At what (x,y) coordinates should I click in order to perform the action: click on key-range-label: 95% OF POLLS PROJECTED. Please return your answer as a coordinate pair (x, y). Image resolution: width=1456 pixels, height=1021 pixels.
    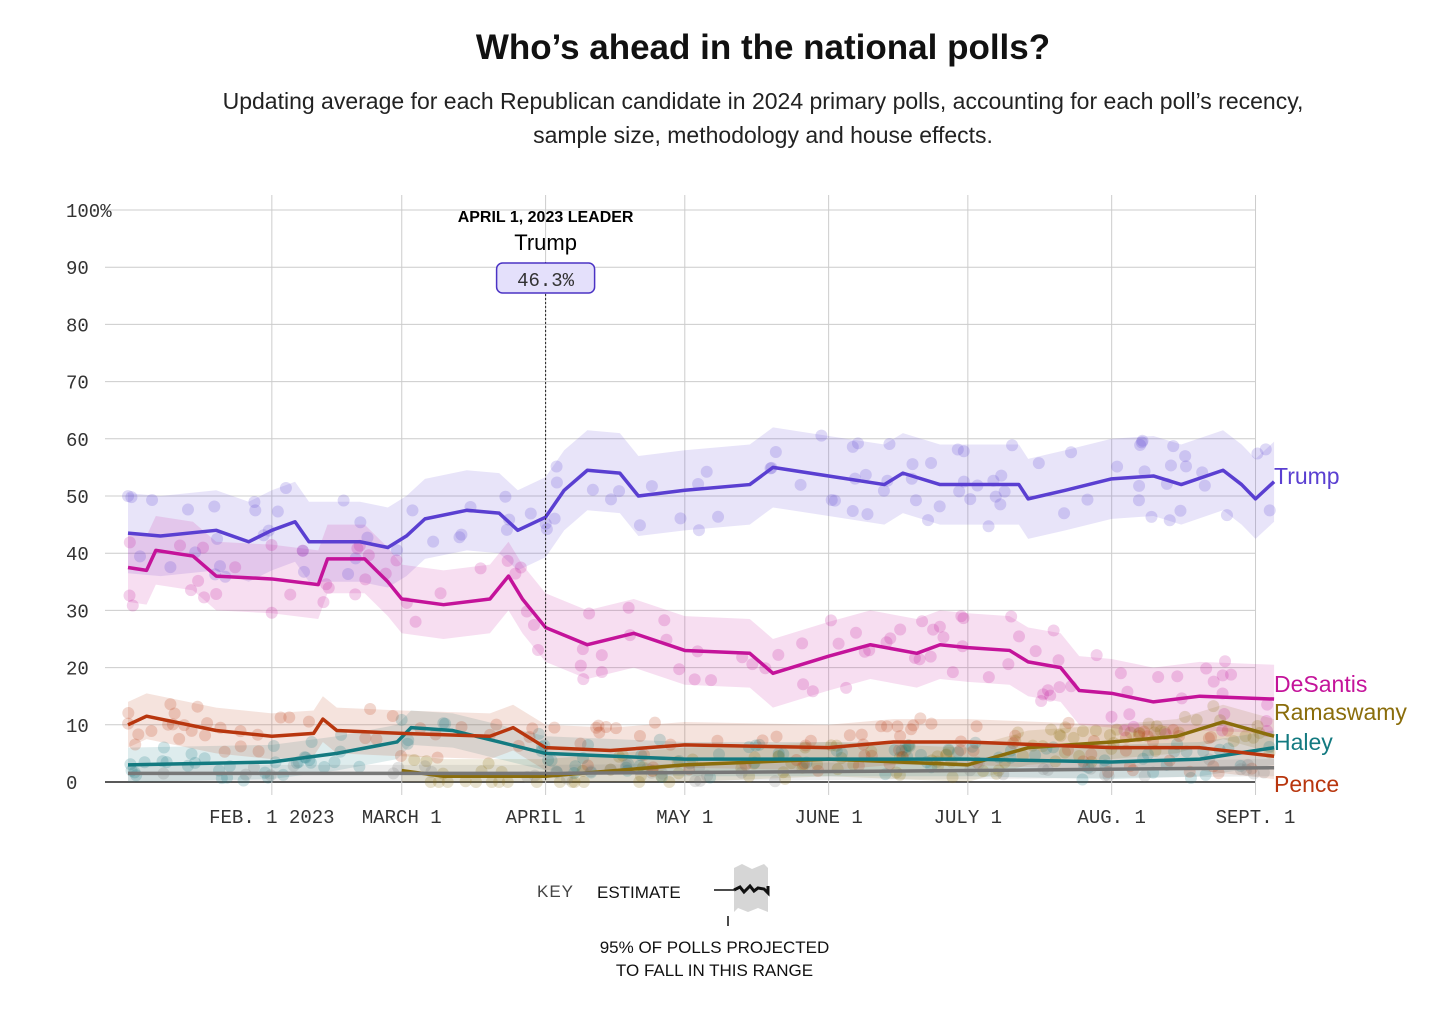
    Looking at the image, I should click on (714, 947).